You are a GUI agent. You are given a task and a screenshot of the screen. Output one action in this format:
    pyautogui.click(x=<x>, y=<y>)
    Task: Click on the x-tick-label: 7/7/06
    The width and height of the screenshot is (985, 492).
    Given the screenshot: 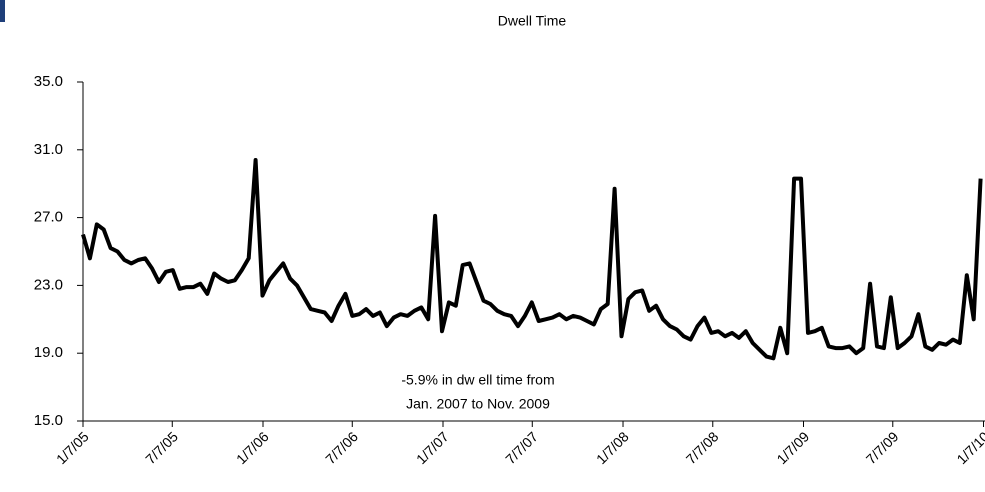 What is the action you would take?
    pyautogui.click(x=341, y=447)
    